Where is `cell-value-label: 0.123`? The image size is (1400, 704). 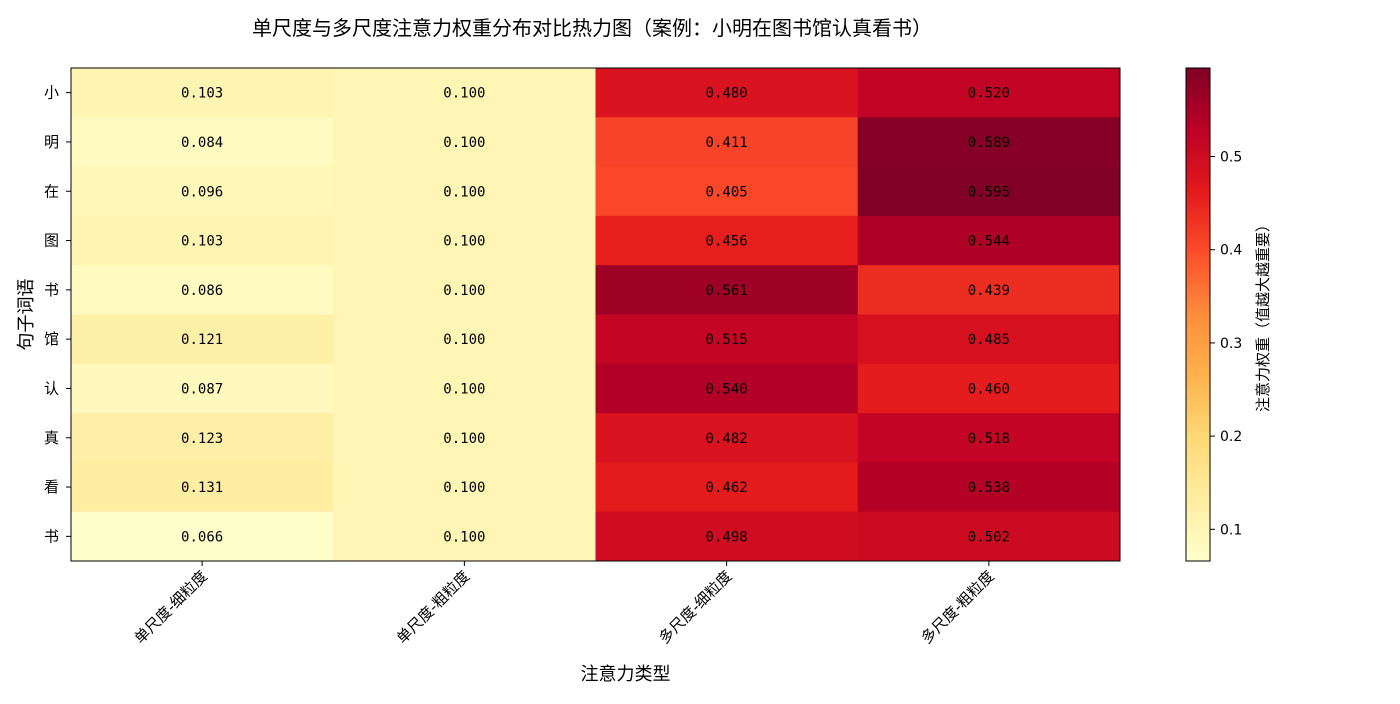 cell-value-label: 0.123 is located at coordinates (202, 439).